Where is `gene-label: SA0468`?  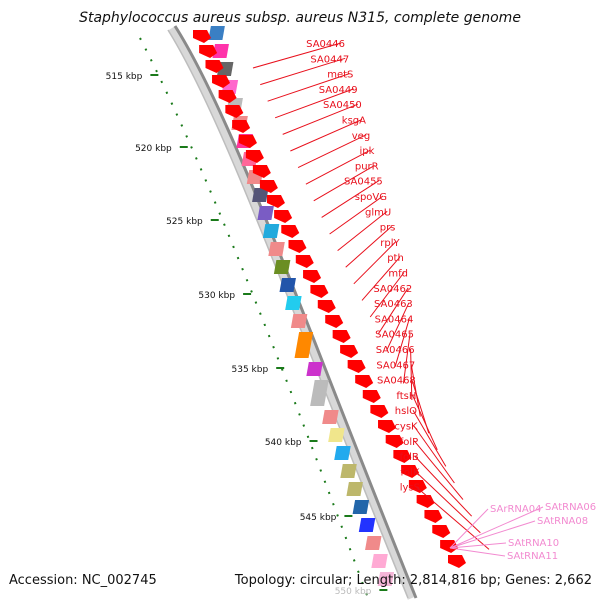
gene-label: SA0468 is located at coordinates (396, 381).